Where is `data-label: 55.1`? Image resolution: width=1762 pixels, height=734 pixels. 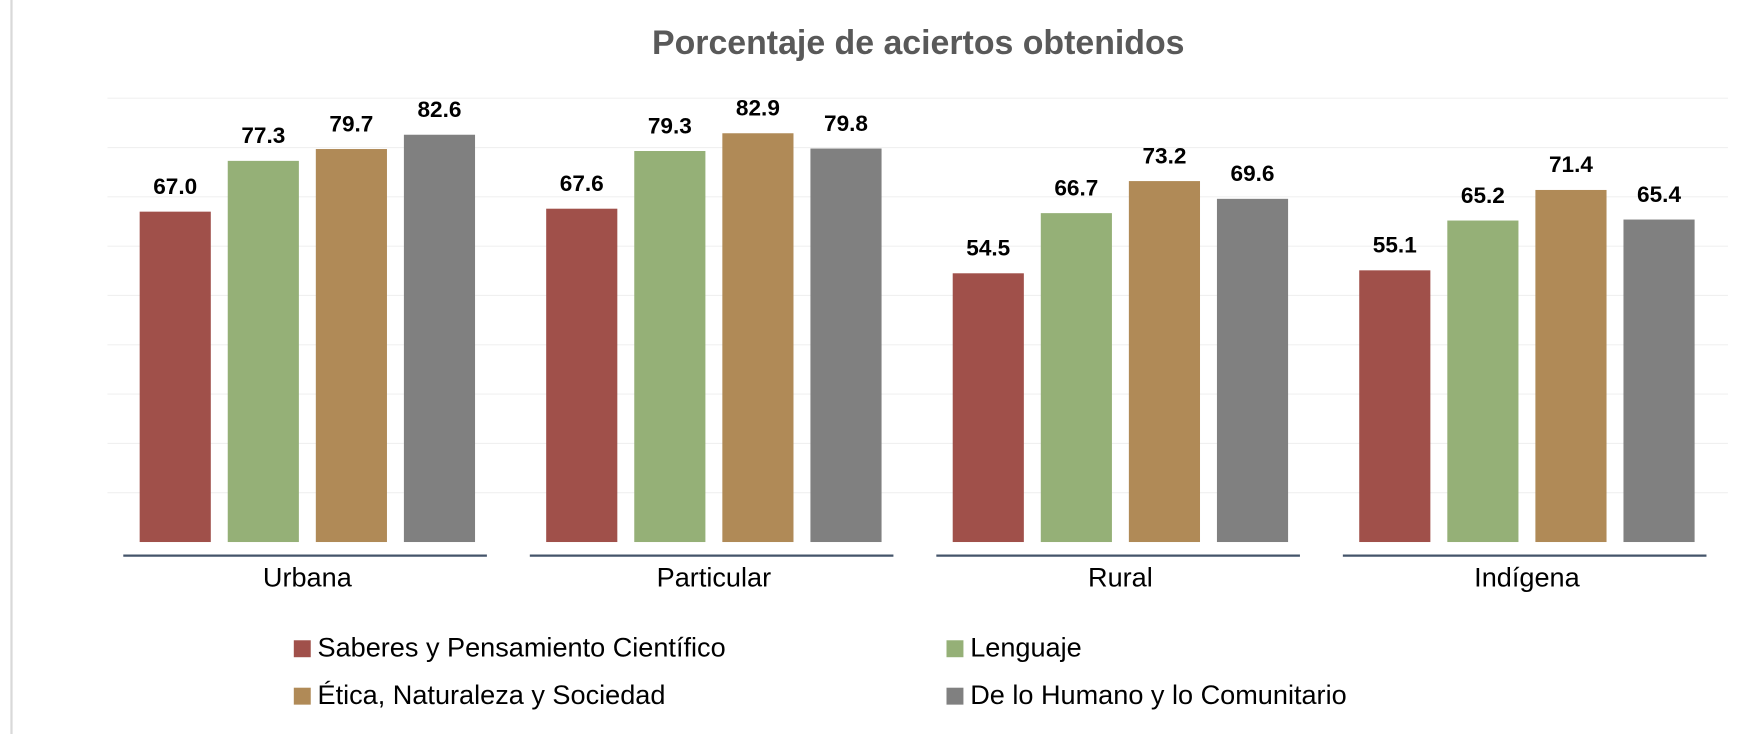
data-label: 55.1 is located at coordinates (1395, 245).